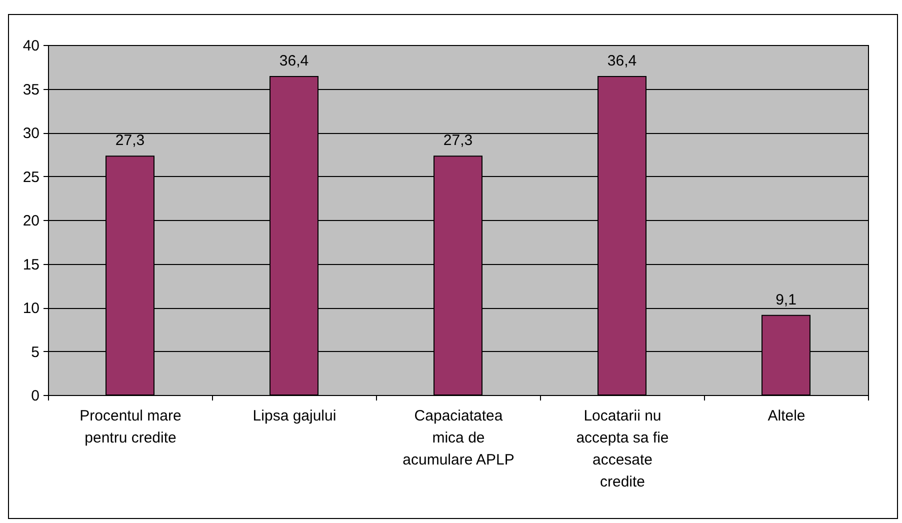 Image resolution: width=902 pixels, height=523 pixels. What do you see at coordinates (31, 46) in the screenshot?
I see `y-tick-label: 40` at bounding box center [31, 46].